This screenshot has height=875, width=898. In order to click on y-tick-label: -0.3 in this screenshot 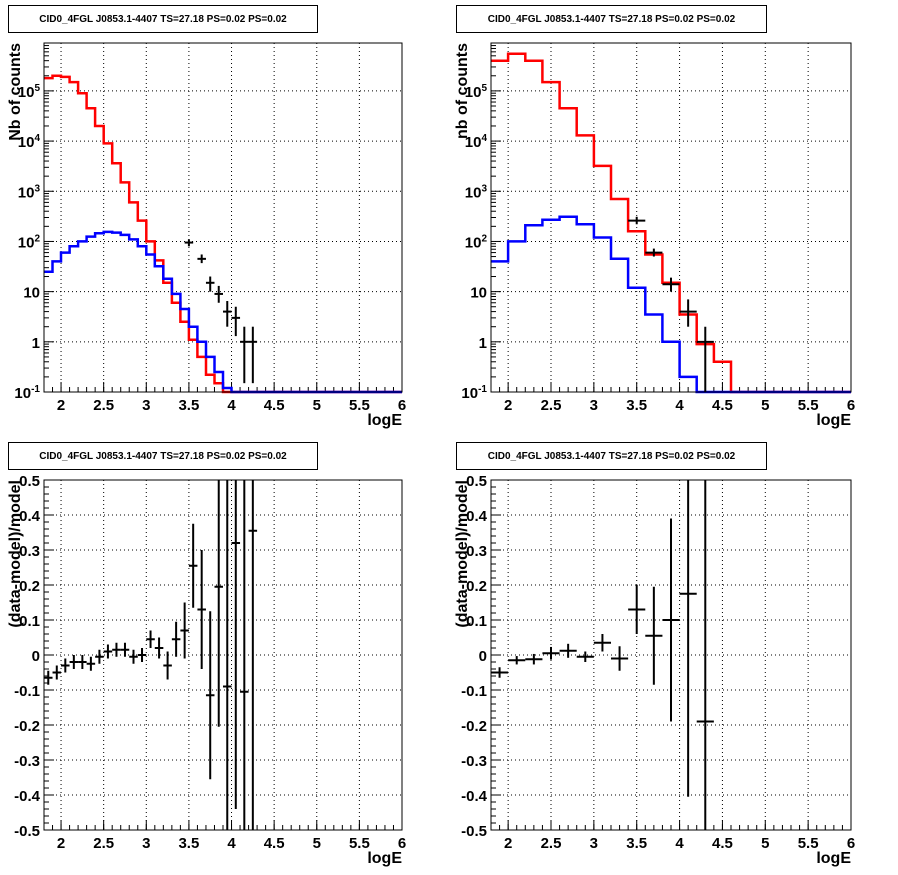, I will do `click(27, 761)`.